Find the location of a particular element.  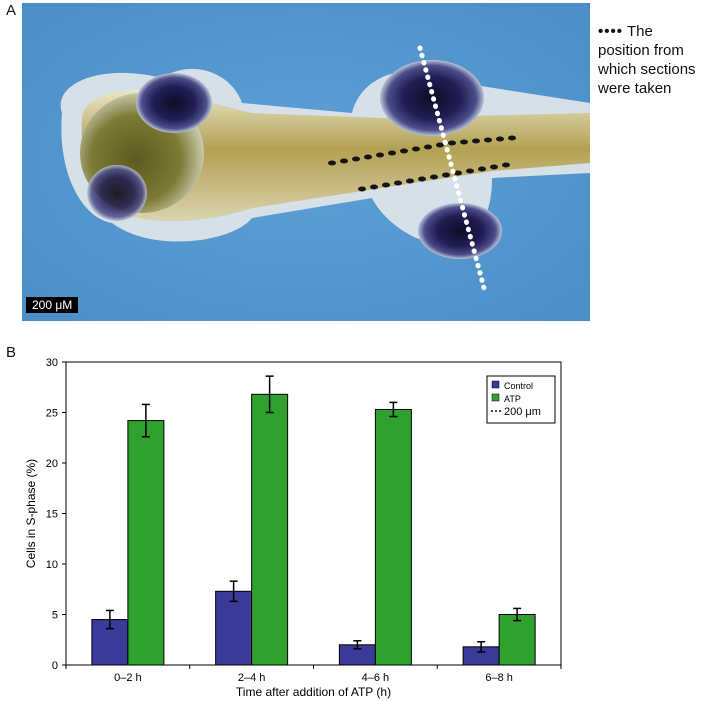

y-axis-label: Cells in S-phase (%) is located at coordinates (31, 513).